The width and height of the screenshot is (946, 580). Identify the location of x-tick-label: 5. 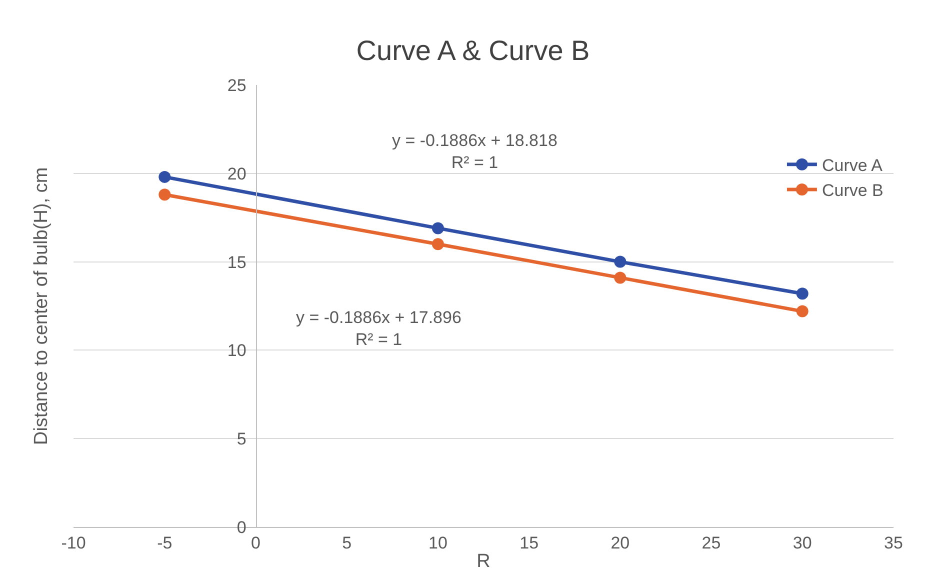
(347, 542).